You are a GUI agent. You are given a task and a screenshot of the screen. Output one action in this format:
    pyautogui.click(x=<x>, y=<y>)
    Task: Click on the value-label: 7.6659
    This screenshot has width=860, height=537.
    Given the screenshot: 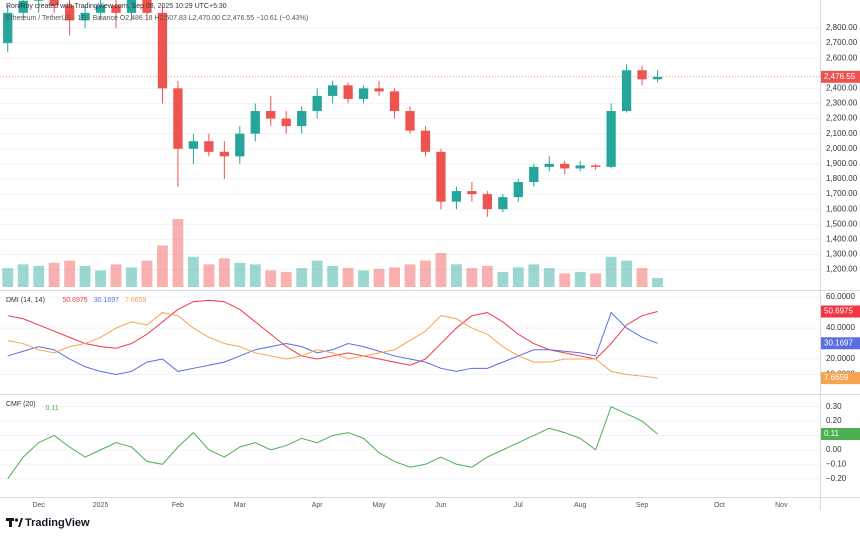 What is the action you would take?
    pyautogui.click(x=836, y=377)
    